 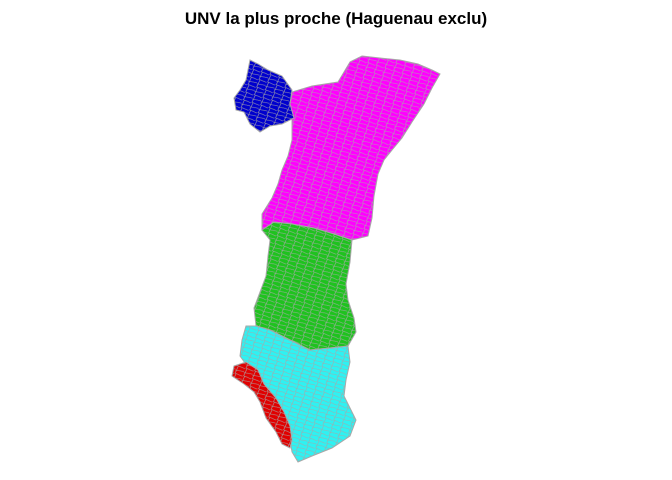 I want to click on map-title: UNV la plus proche (Haguenau exclu), so click(x=336, y=18).